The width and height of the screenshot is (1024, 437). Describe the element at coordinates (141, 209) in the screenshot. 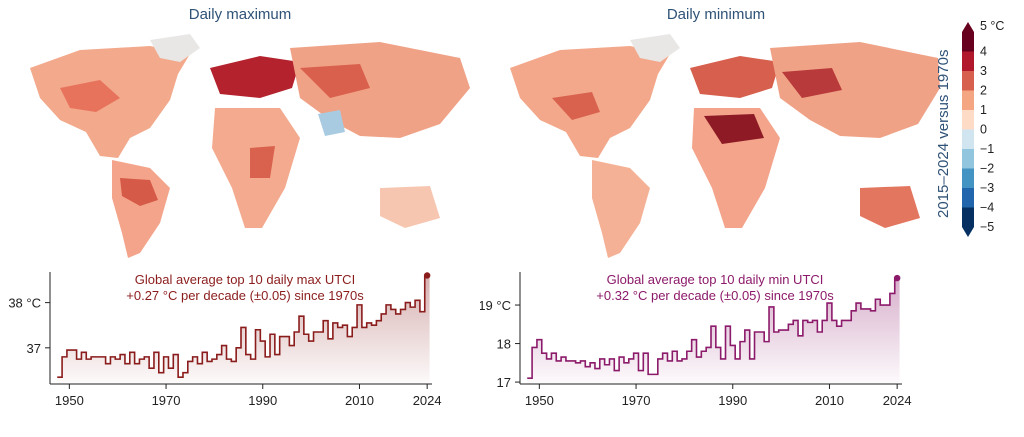

I see `south-america` at that location.